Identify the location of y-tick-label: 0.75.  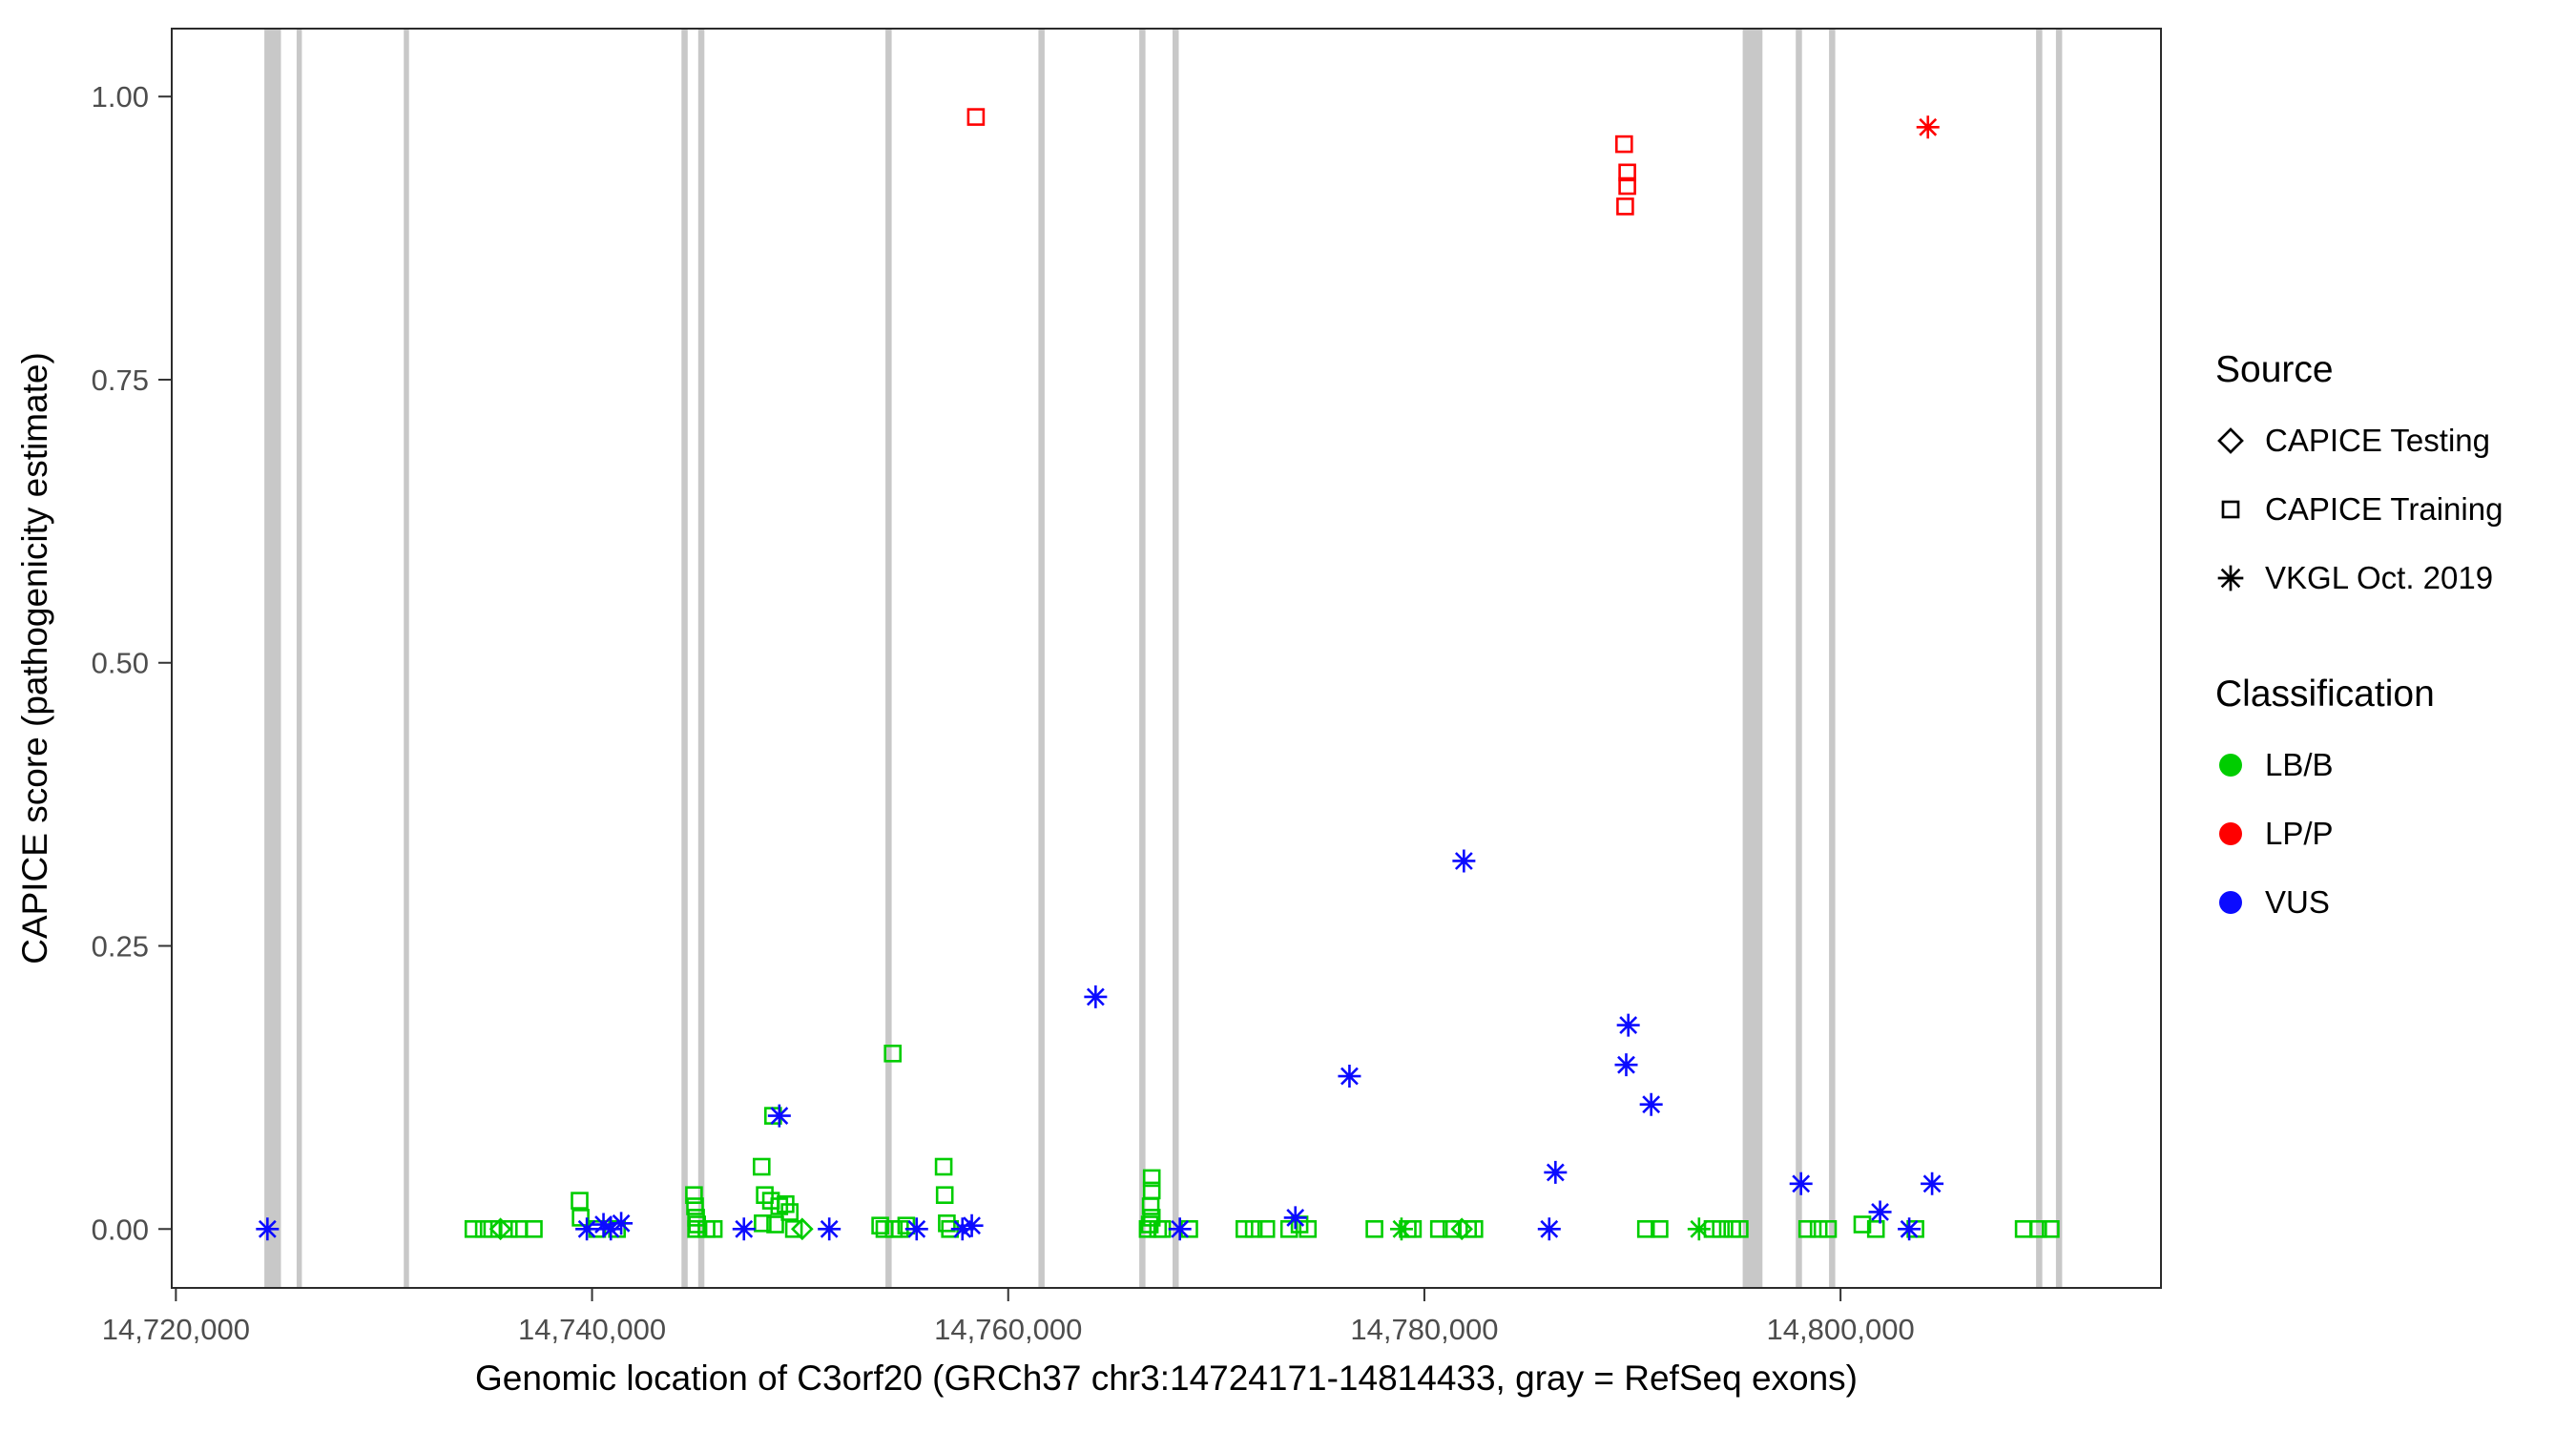
(120, 380).